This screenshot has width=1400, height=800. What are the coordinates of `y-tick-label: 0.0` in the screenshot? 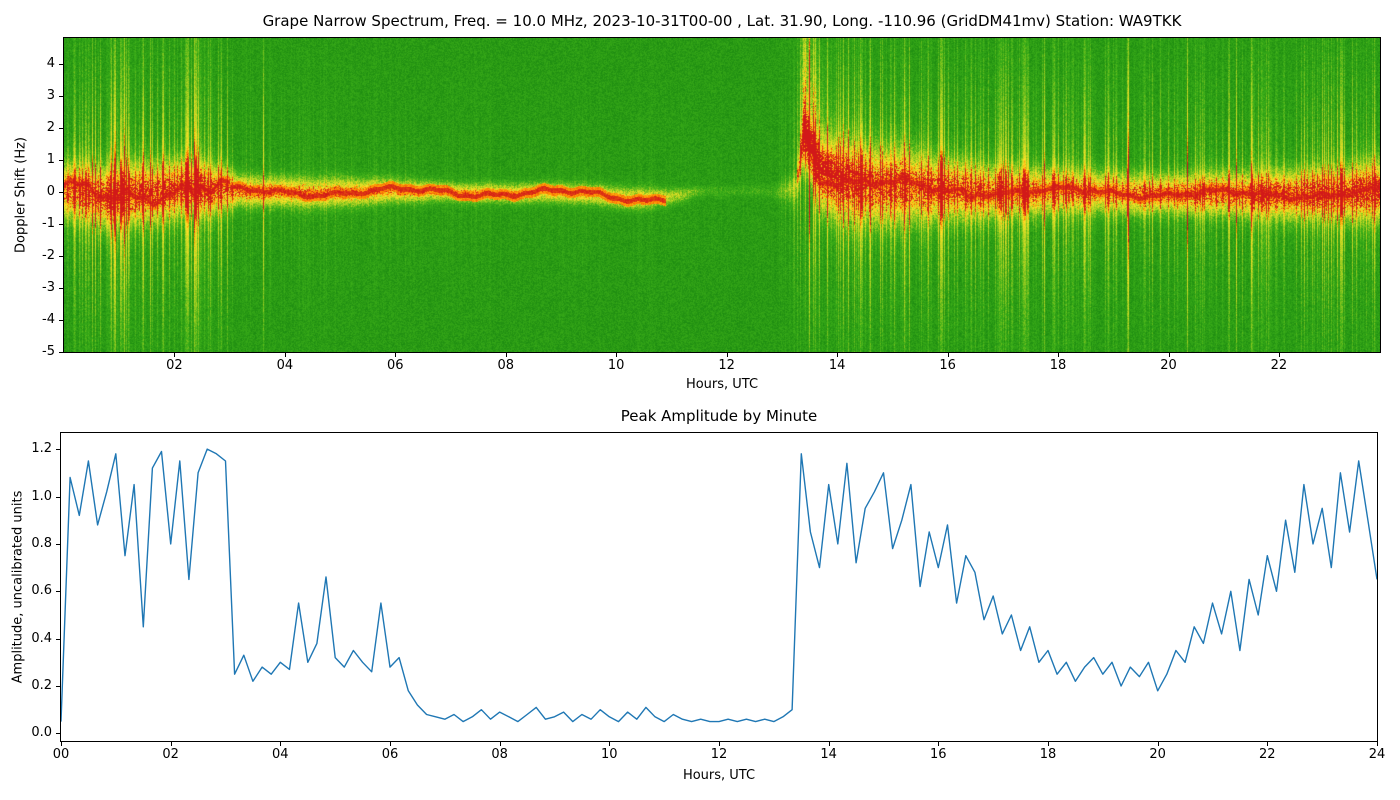 It's located at (41, 733).